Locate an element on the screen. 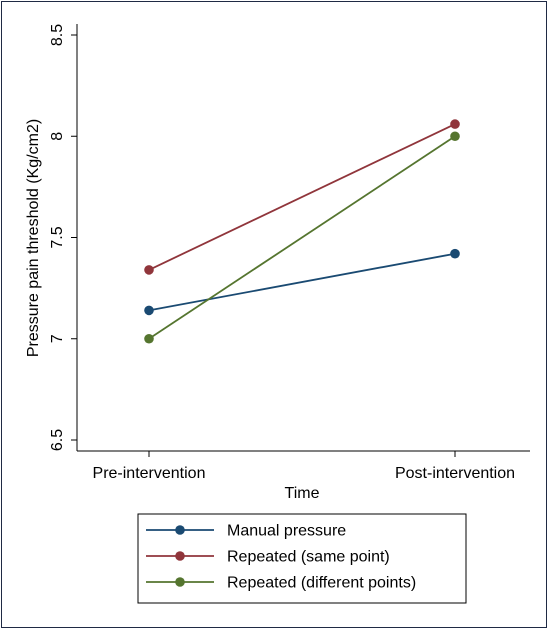 The width and height of the screenshot is (550, 631). legend-box is located at coordinates (302, 558).